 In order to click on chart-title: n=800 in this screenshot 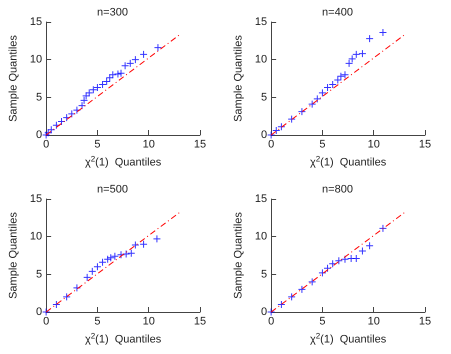, I will do `click(337, 190)`.